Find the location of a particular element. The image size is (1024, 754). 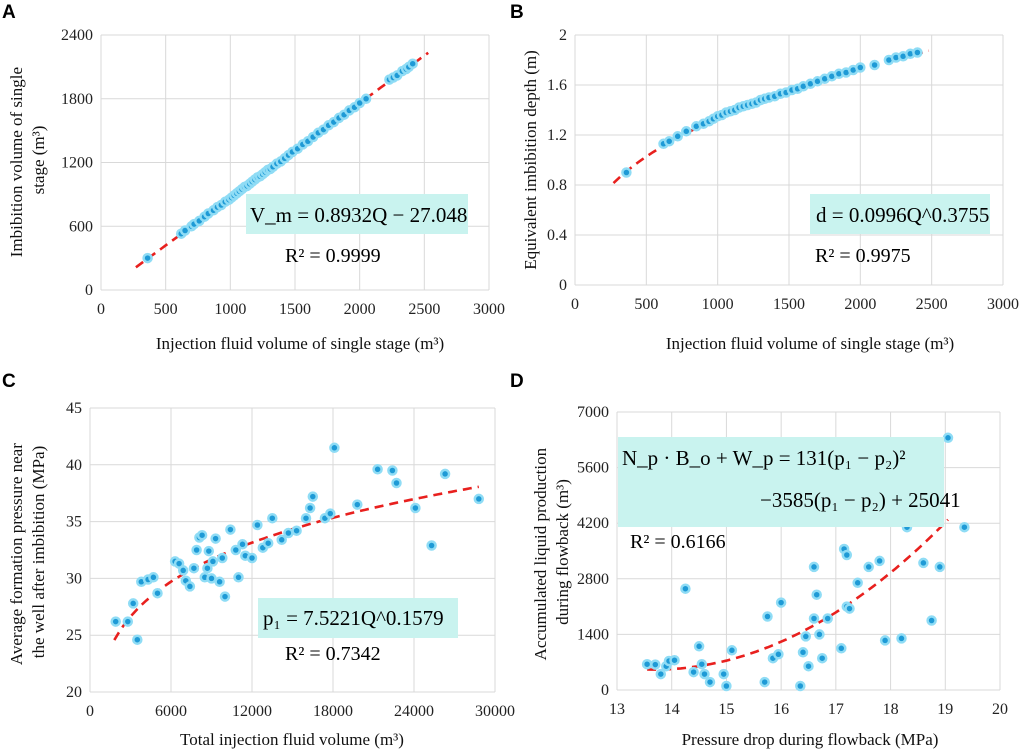

x-tick-label: 18000 is located at coordinates (333, 711).